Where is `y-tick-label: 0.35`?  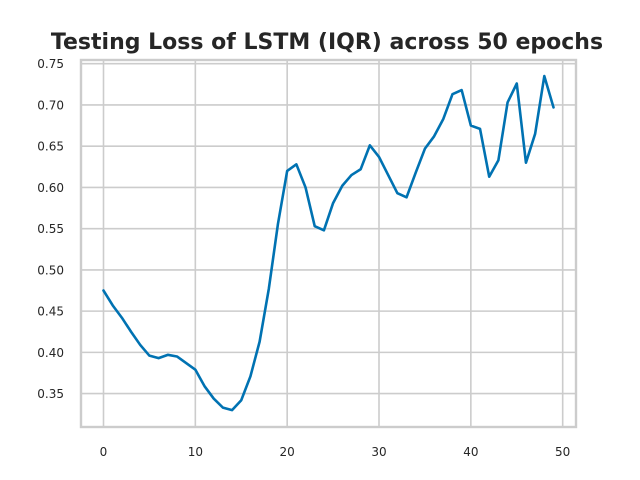
y-tick-label: 0.35 is located at coordinates (50, 394).